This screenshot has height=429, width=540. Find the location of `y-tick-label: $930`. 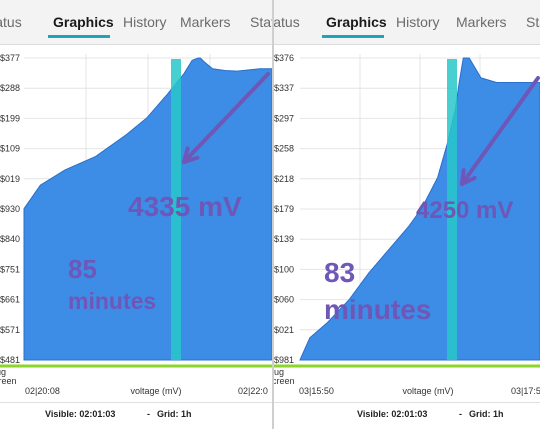

y-tick-label: $930 is located at coordinates (10, 209).